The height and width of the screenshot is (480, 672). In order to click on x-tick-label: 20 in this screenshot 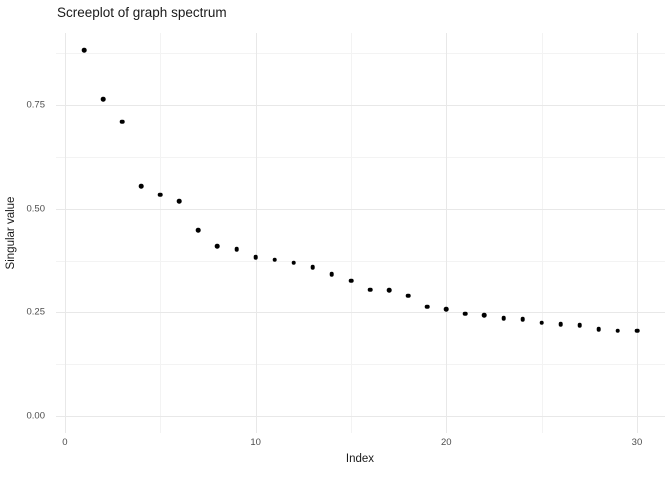, I will do `click(446, 442)`.